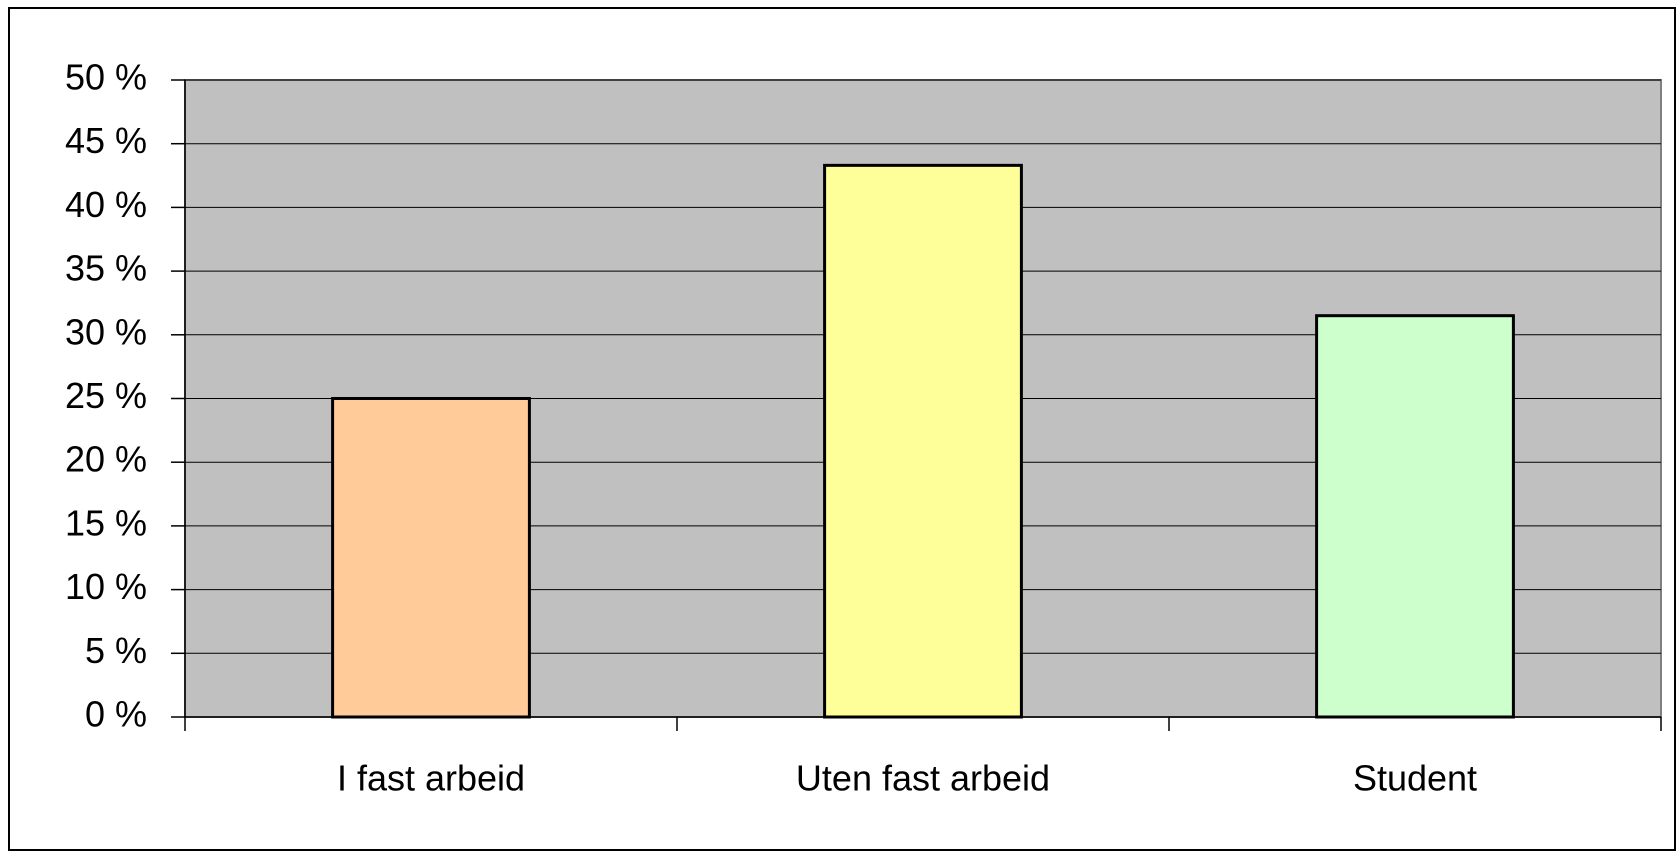 The image size is (1677, 852). Describe the element at coordinates (431, 778) in the screenshot. I see `x-tick-label: I fast arbeid` at that location.